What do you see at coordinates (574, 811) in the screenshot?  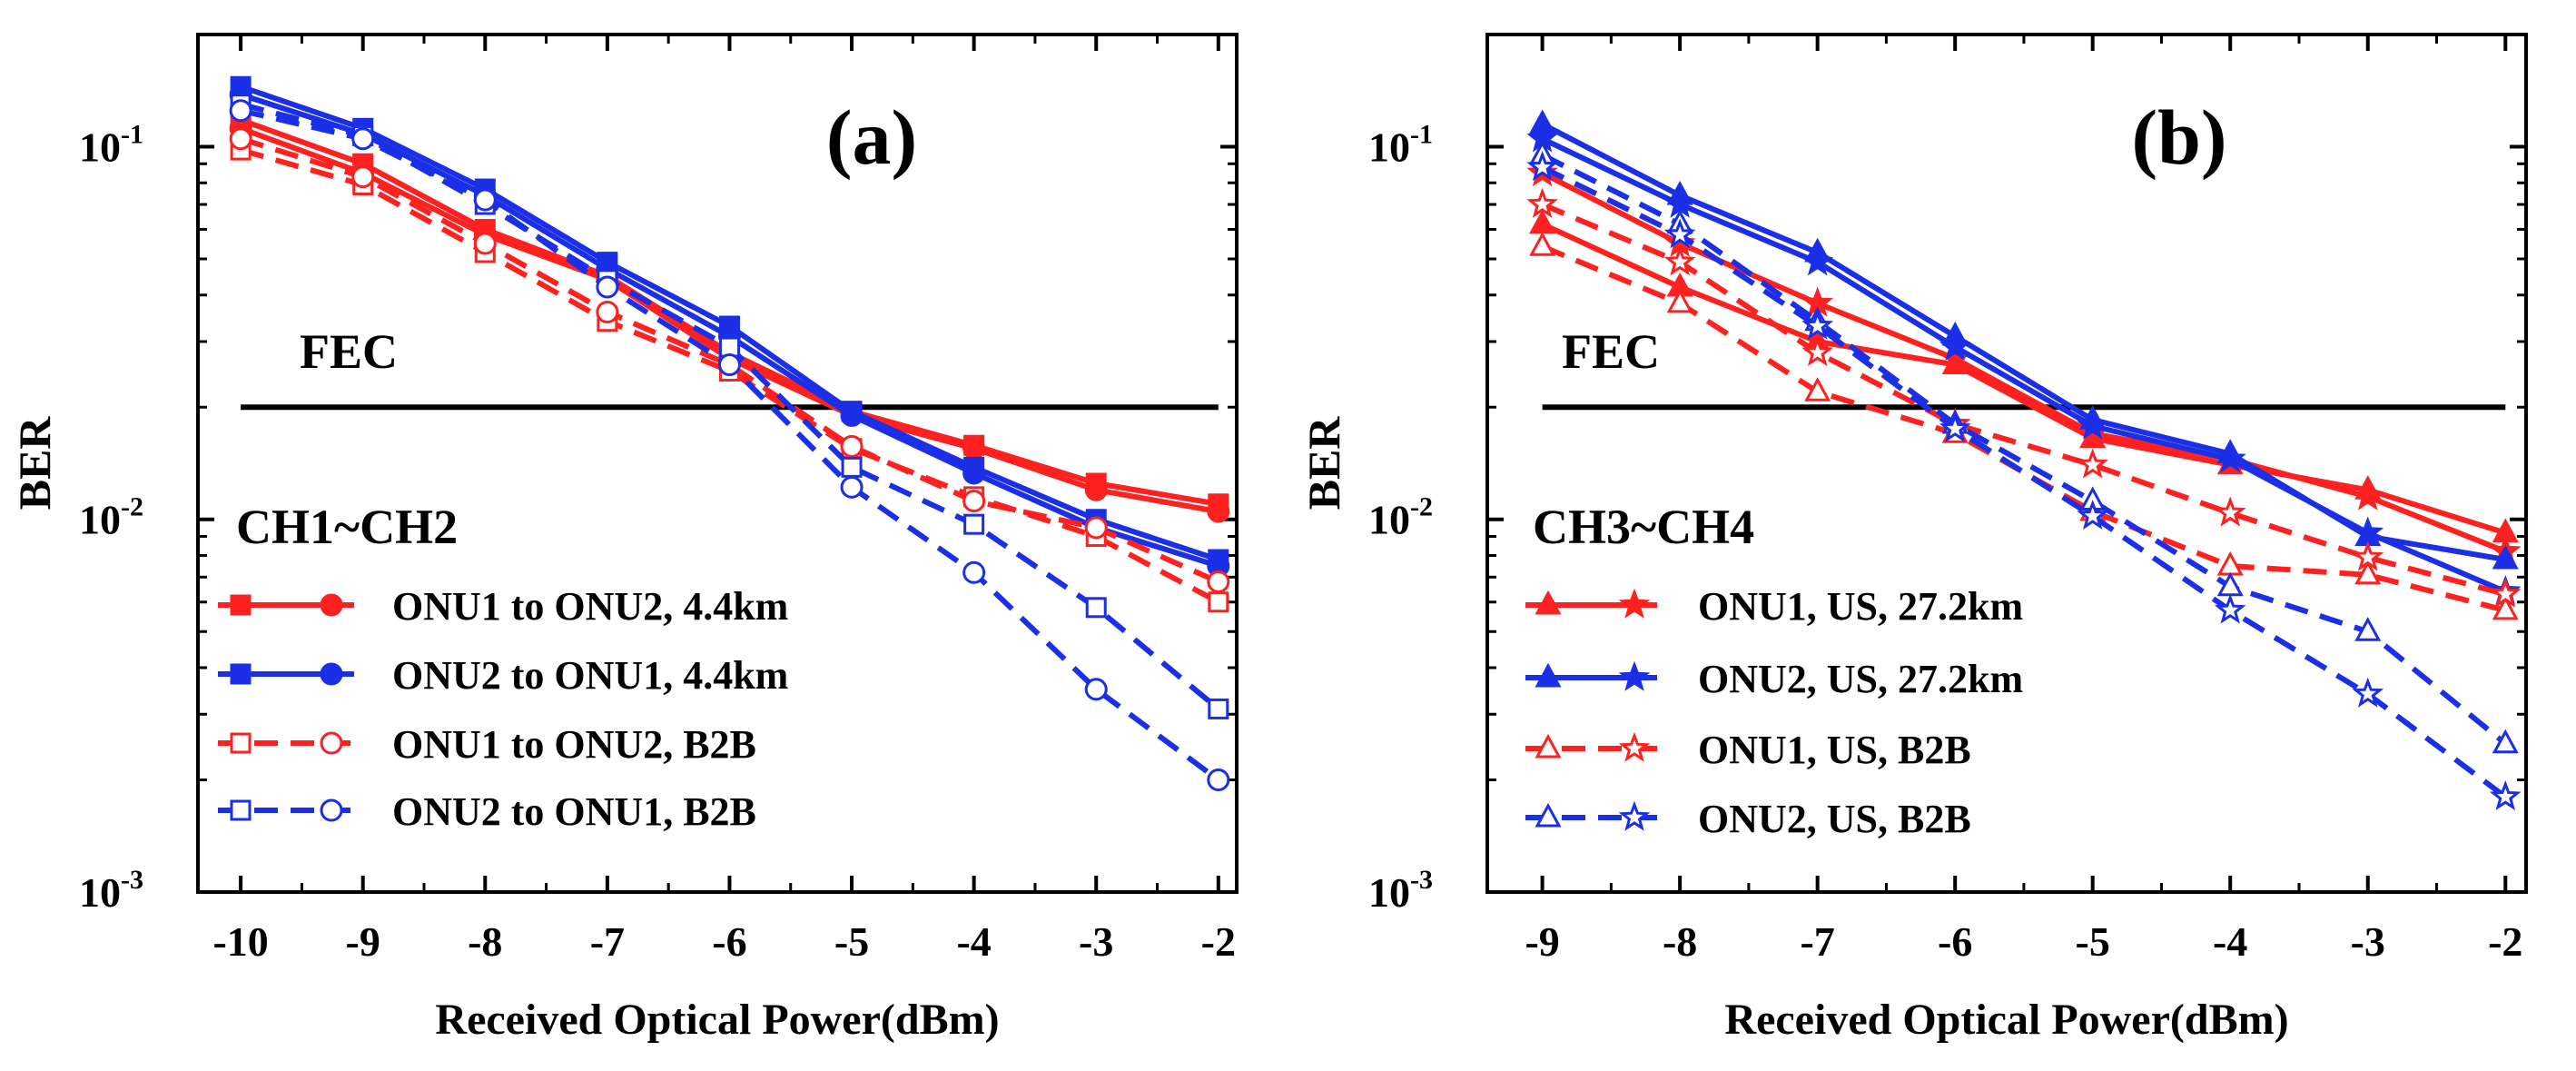 I see `legend-label: ONU2 to ONU1, B2B` at bounding box center [574, 811].